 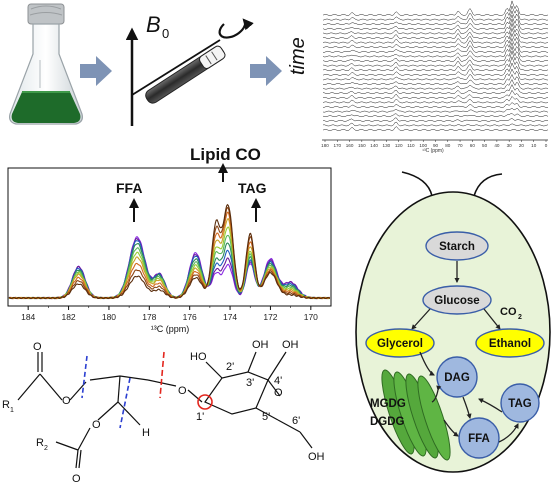 I want to click on stack-tick-label: 160, so click(x=350, y=145).